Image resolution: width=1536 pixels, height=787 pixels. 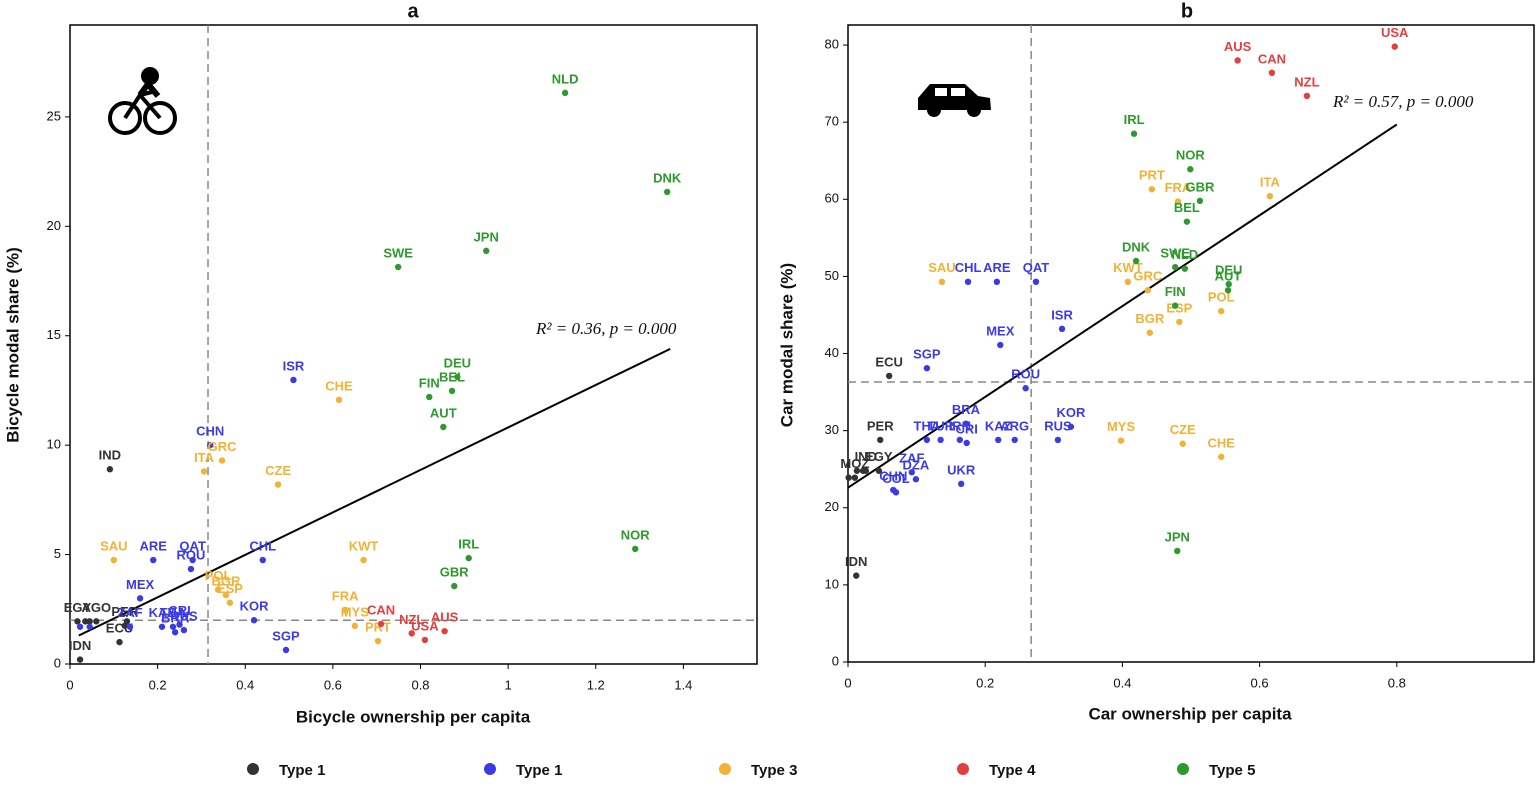 I want to click on chart-title: b, so click(x=1187, y=11).